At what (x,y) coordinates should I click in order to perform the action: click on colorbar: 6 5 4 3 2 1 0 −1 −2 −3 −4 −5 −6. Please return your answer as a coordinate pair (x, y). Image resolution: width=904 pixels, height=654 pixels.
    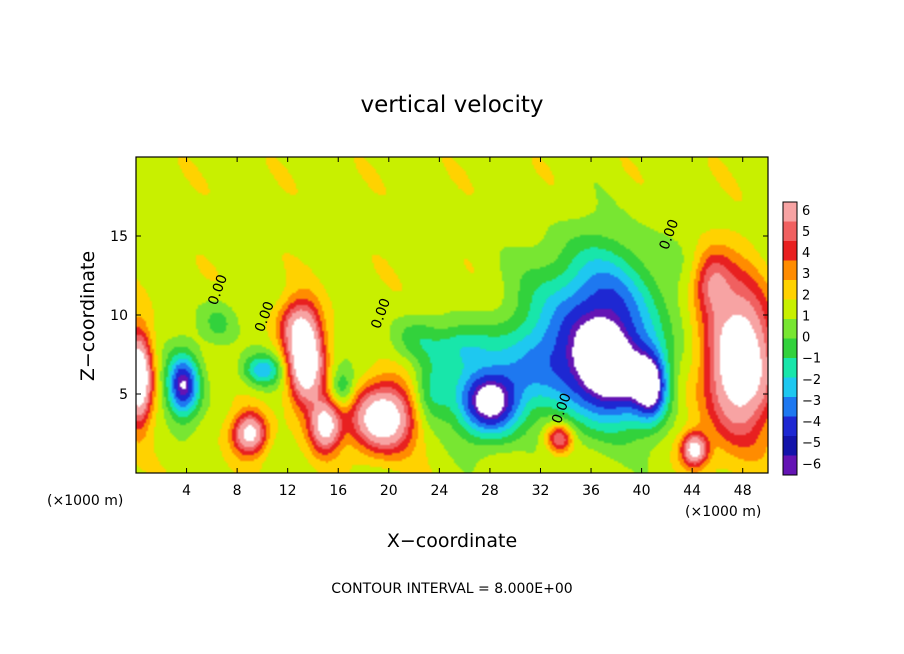
    Looking at the image, I should click on (801, 338).